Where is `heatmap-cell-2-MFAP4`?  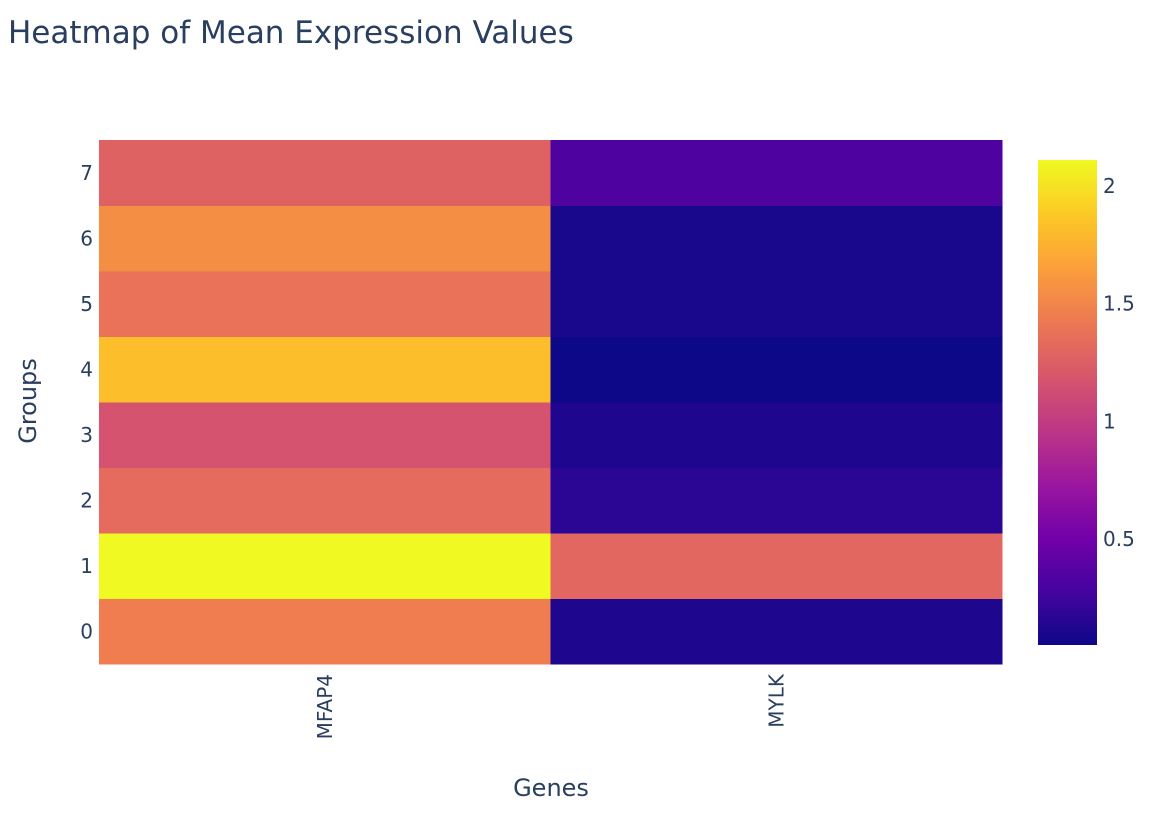 heatmap-cell-2-MFAP4 is located at coordinates (325, 500).